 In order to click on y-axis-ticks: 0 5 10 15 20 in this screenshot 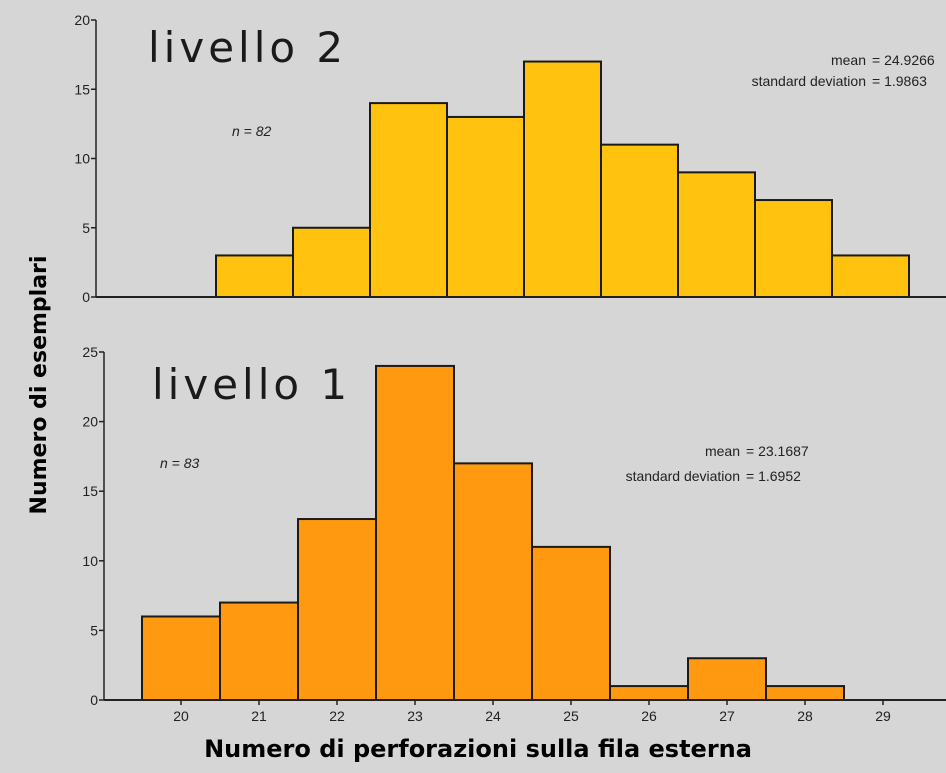, I will do `click(85, 158)`.